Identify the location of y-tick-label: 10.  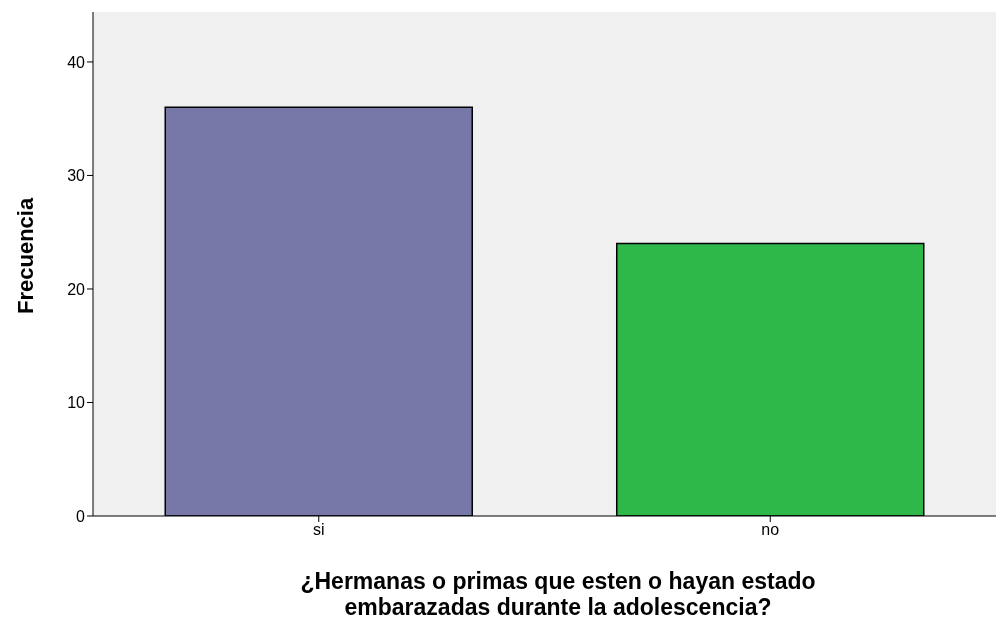
(76, 403).